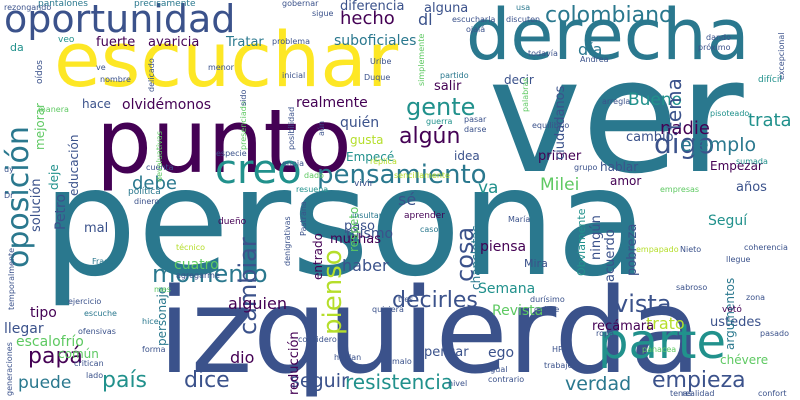 This screenshot has height=400, width=800. Describe the element at coordinates (719, 37) in the screenshot. I see `word: dando` at that location.